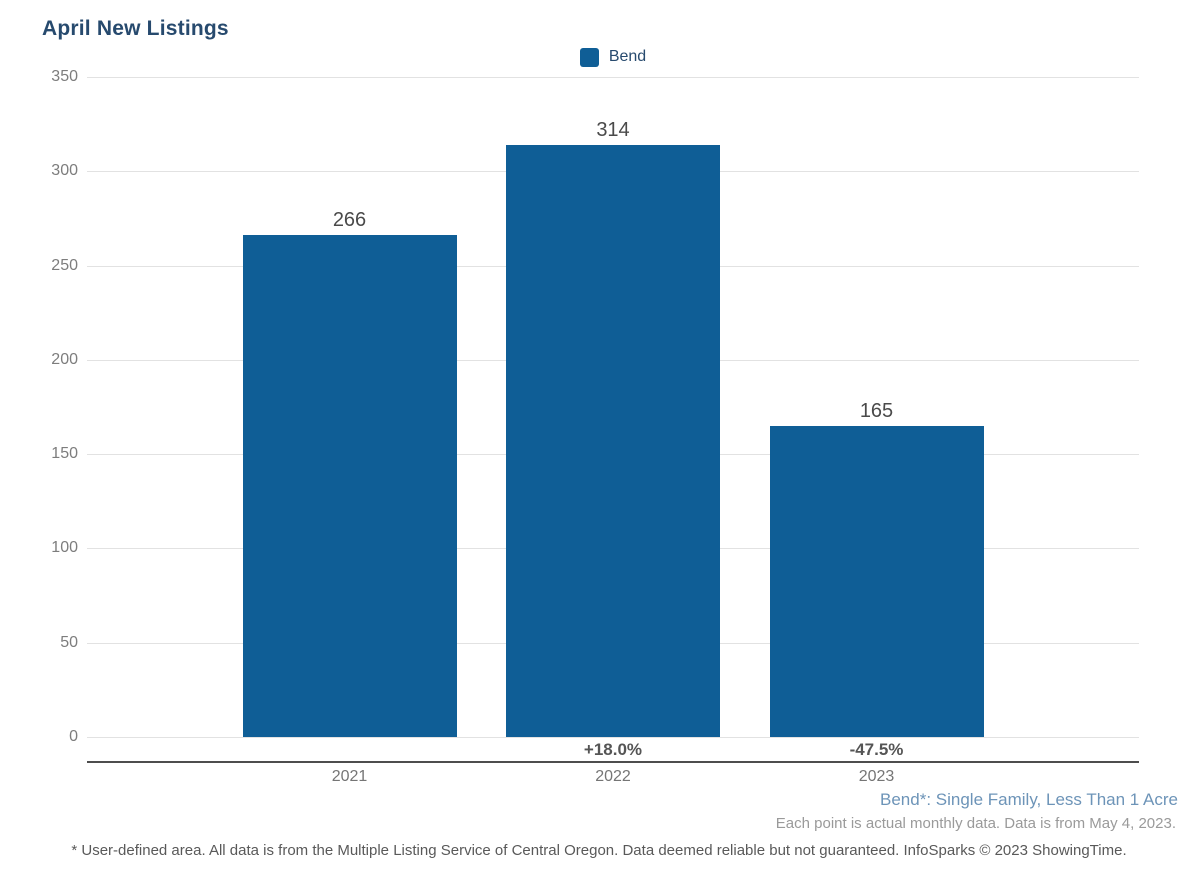 This screenshot has height=871, width=1198. Describe the element at coordinates (69, 642) in the screenshot. I see `y-tick-50: 50` at that location.